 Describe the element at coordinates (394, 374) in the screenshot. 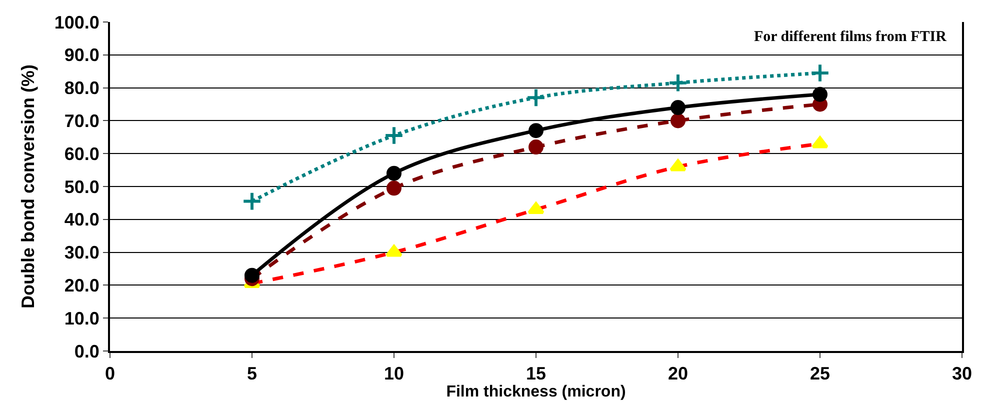

I see `x-tick-label: 10` at that location.